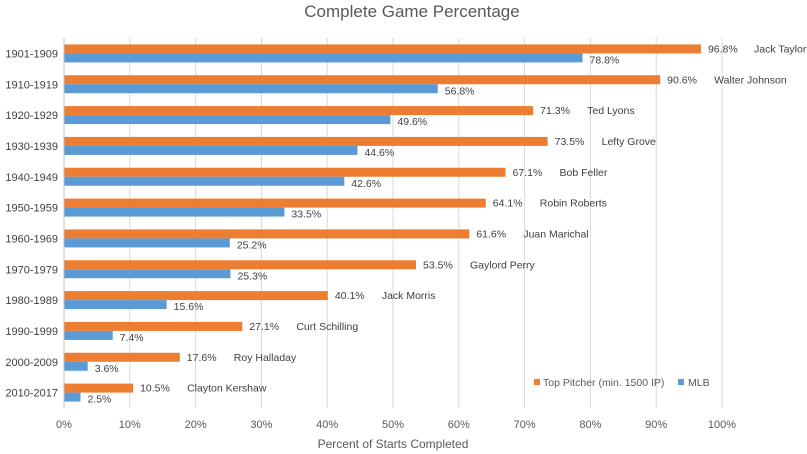 The height and width of the screenshot is (454, 807). I want to click on data-label-top-pitcher: 96.8%, so click(723, 49).